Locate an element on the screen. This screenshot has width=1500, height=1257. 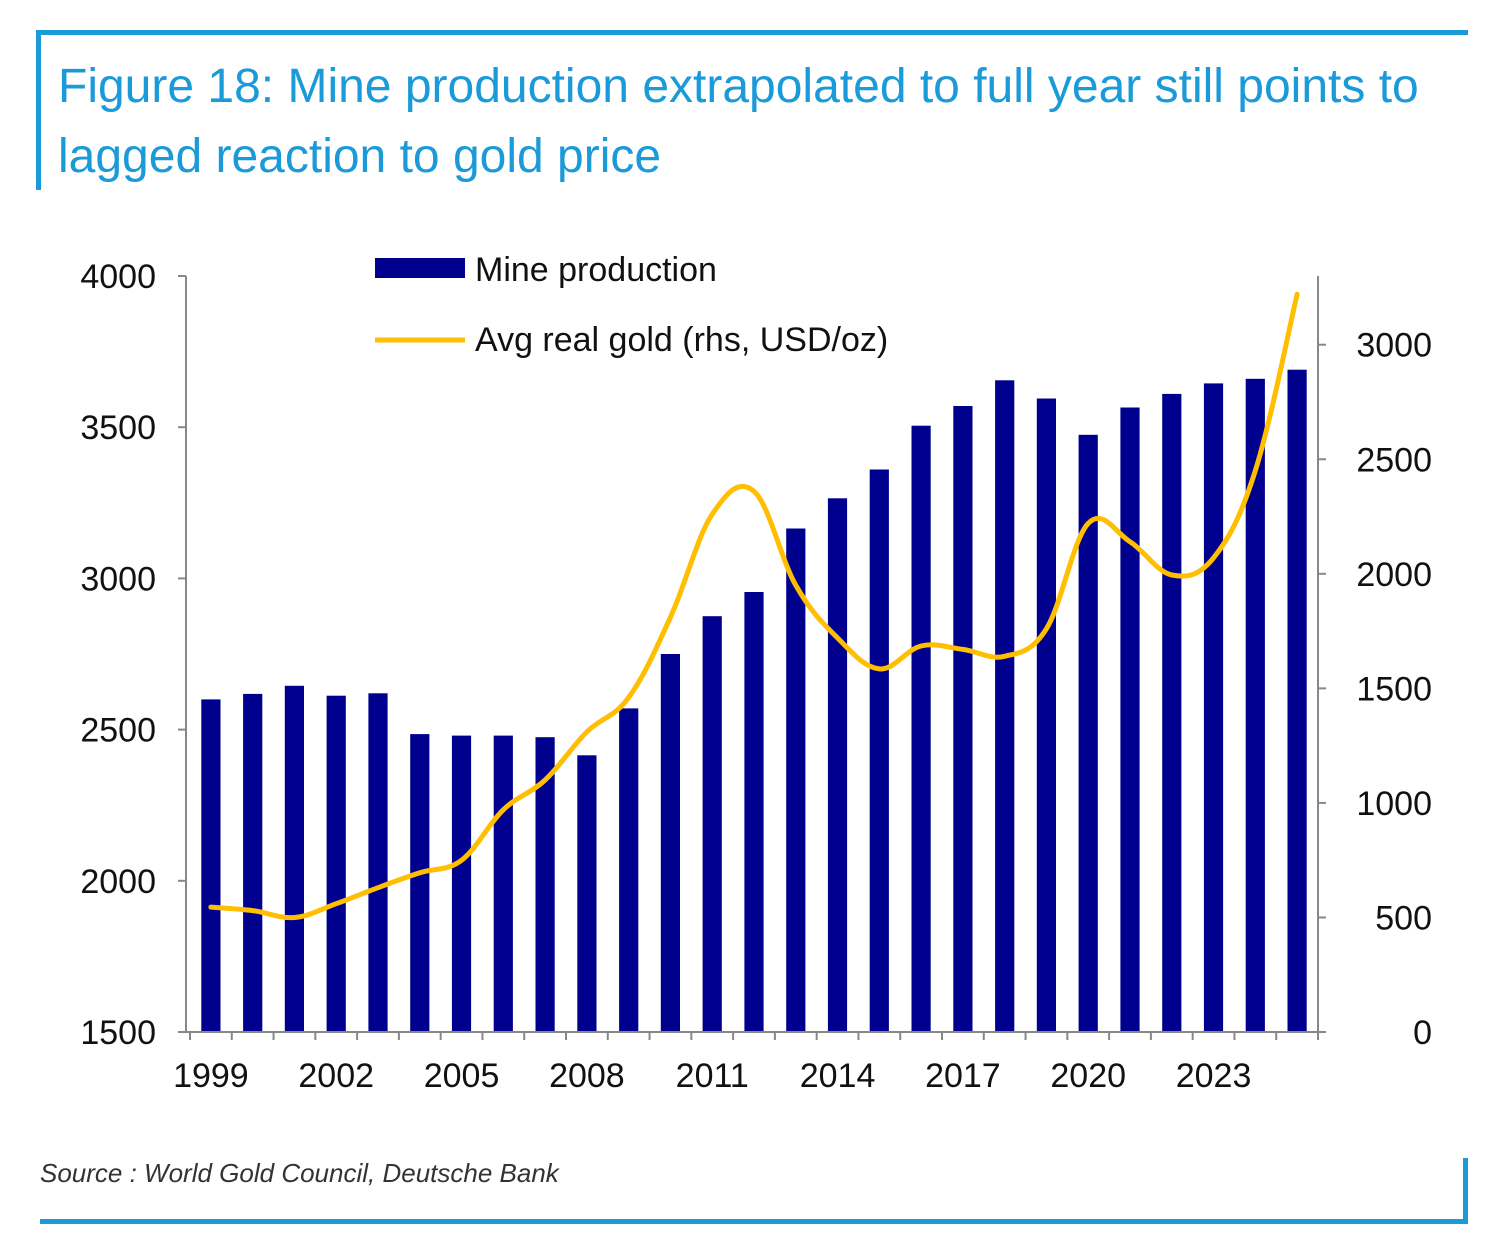
bar-2001 is located at coordinates (294, 858).